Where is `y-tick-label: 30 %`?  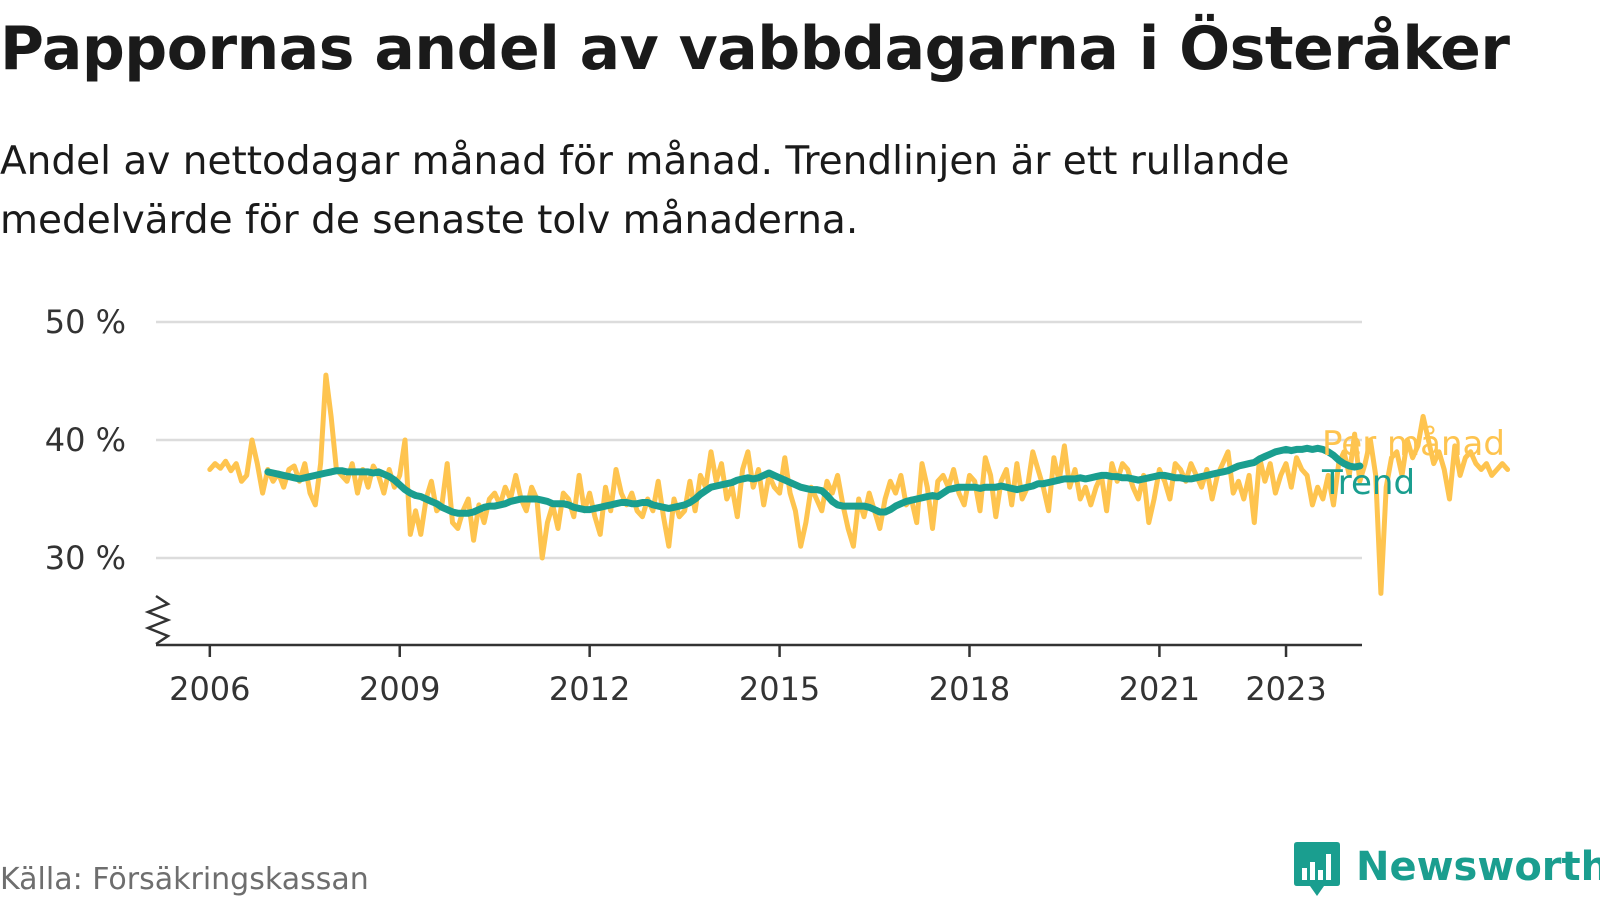
y-tick-label: 30 % is located at coordinates (85, 558).